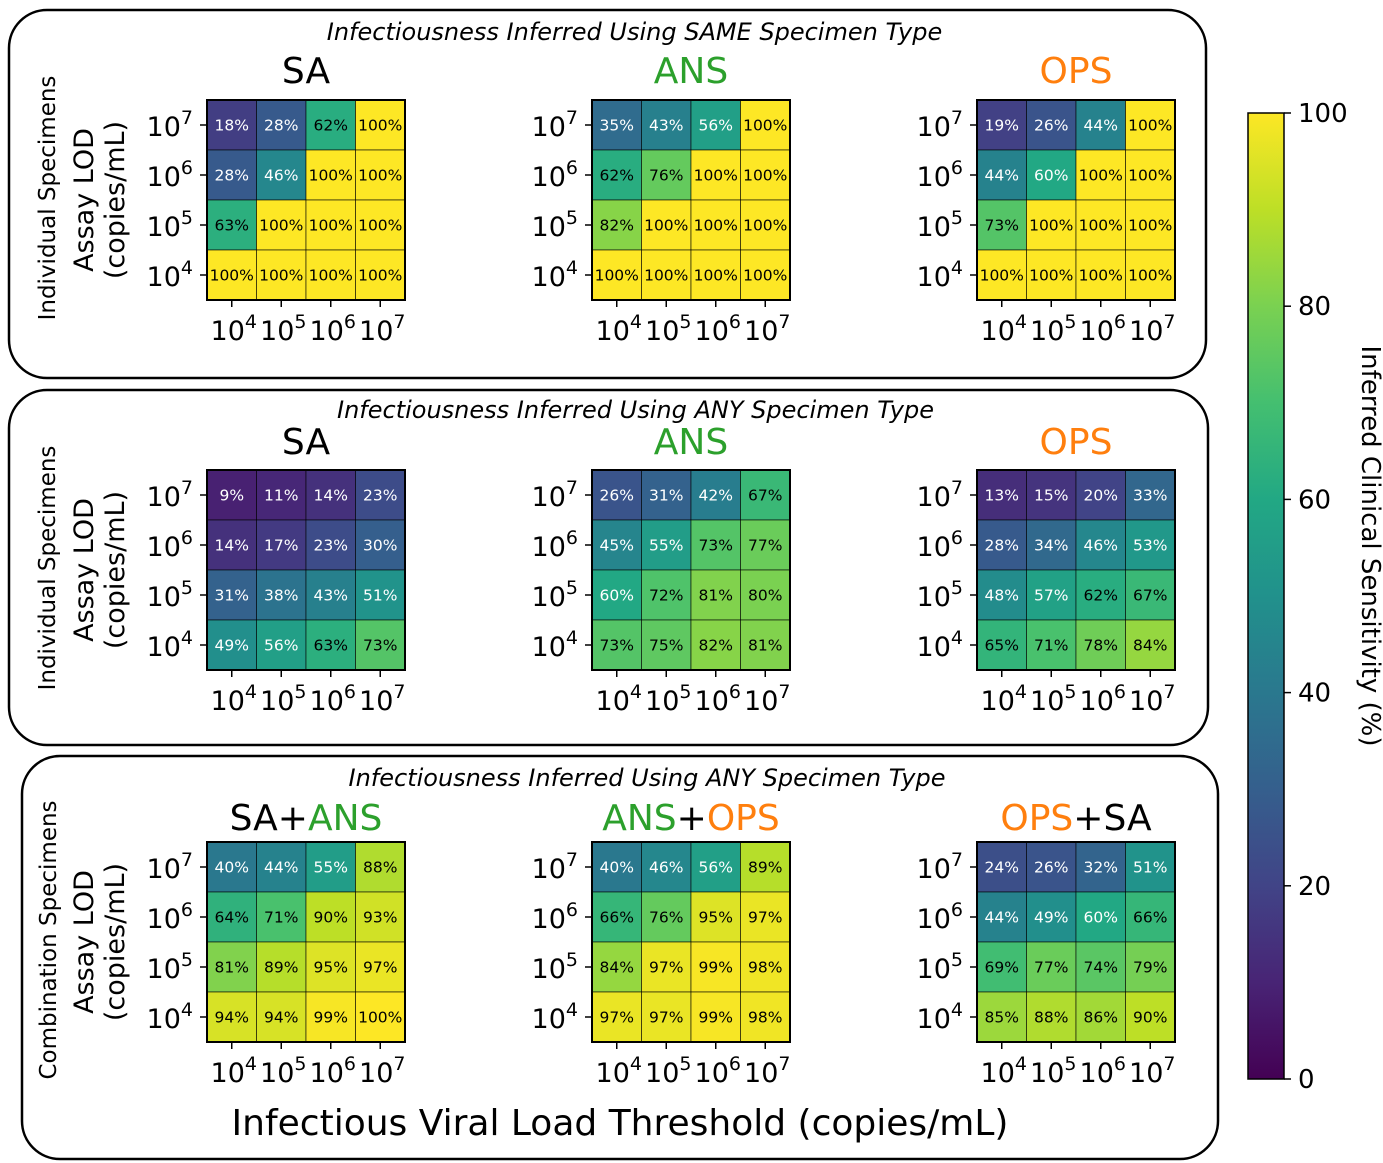 The width and height of the screenshot is (1383, 1163). Describe the element at coordinates (281, 496) in the screenshot. I see `cell-value-label: 11%` at that location.